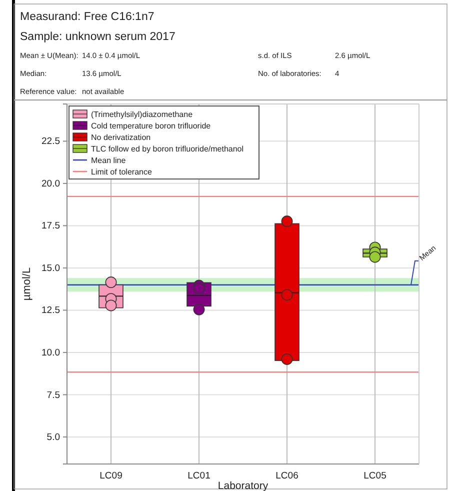 The width and height of the screenshot is (449, 491). What do you see at coordinates (199, 476) in the screenshot?
I see `x-tick-label: LC01` at bounding box center [199, 476].